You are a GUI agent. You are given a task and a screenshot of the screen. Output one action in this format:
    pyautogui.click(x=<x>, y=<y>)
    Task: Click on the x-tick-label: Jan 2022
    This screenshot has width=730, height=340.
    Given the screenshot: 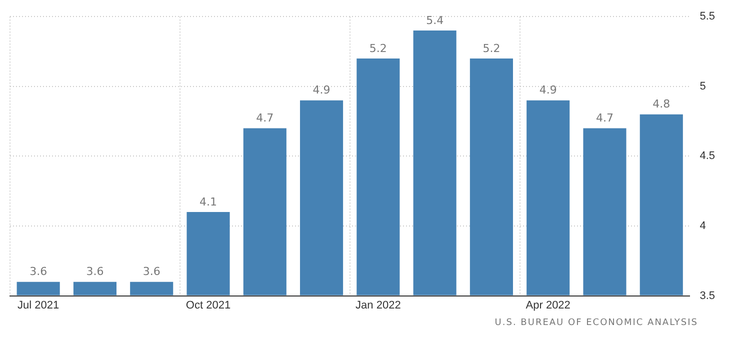 What is the action you would take?
    pyautogui.click(x=378, y=305)
    